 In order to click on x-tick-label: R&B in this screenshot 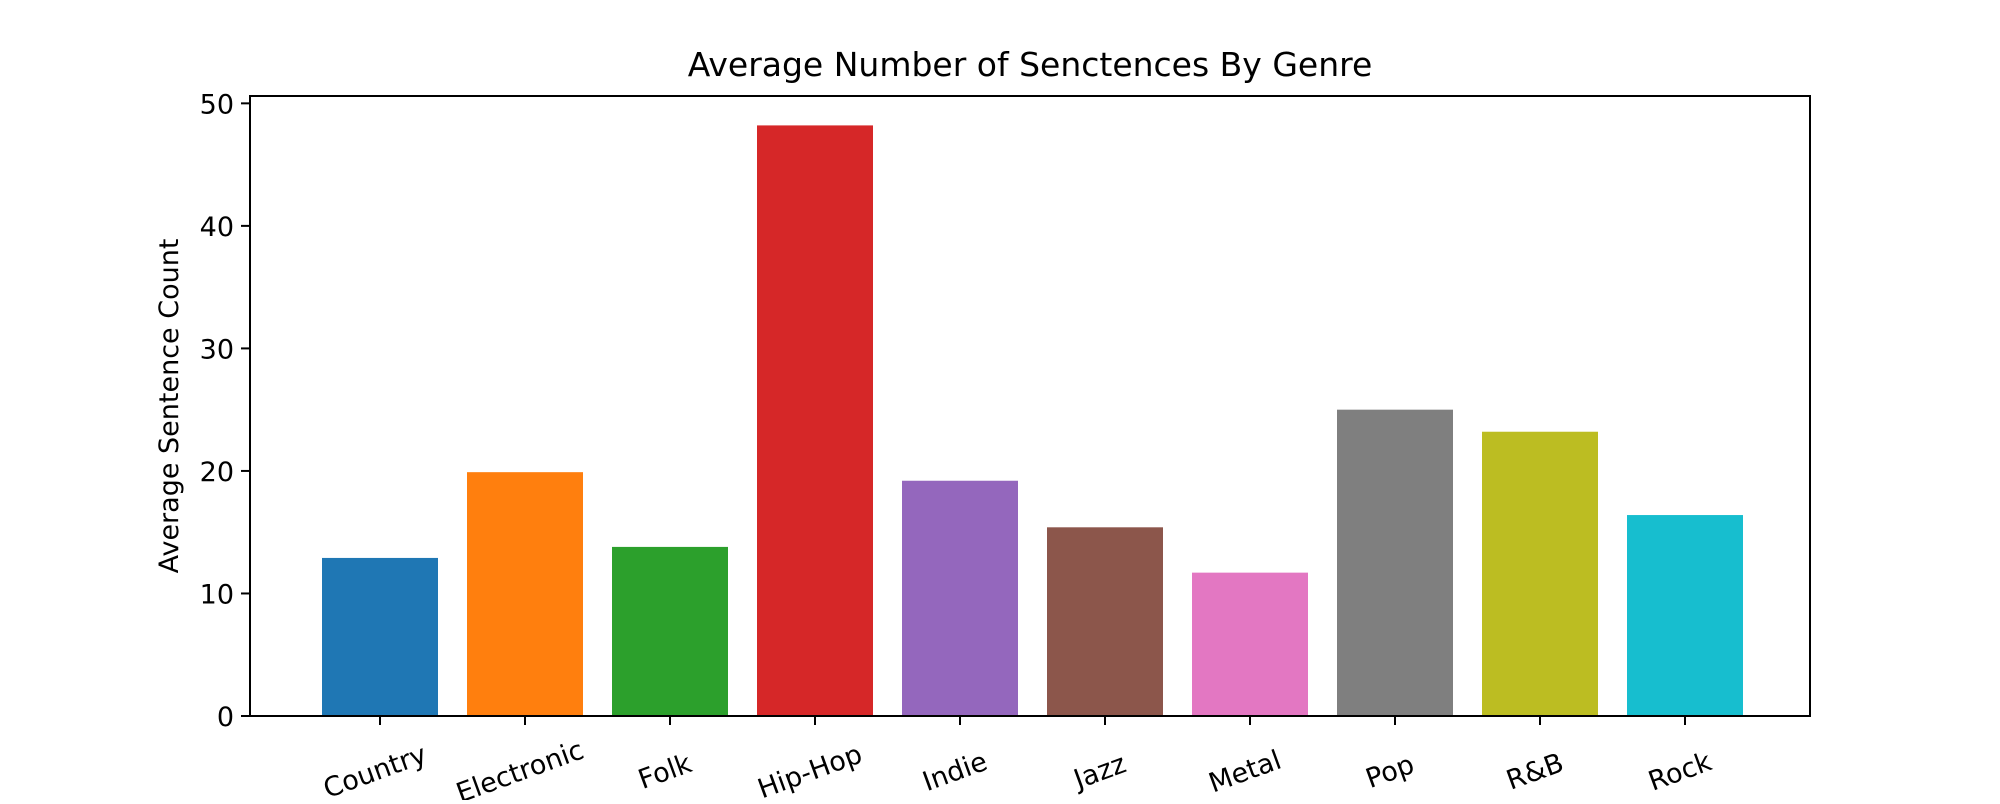, I will do `click(1534, 771)`.